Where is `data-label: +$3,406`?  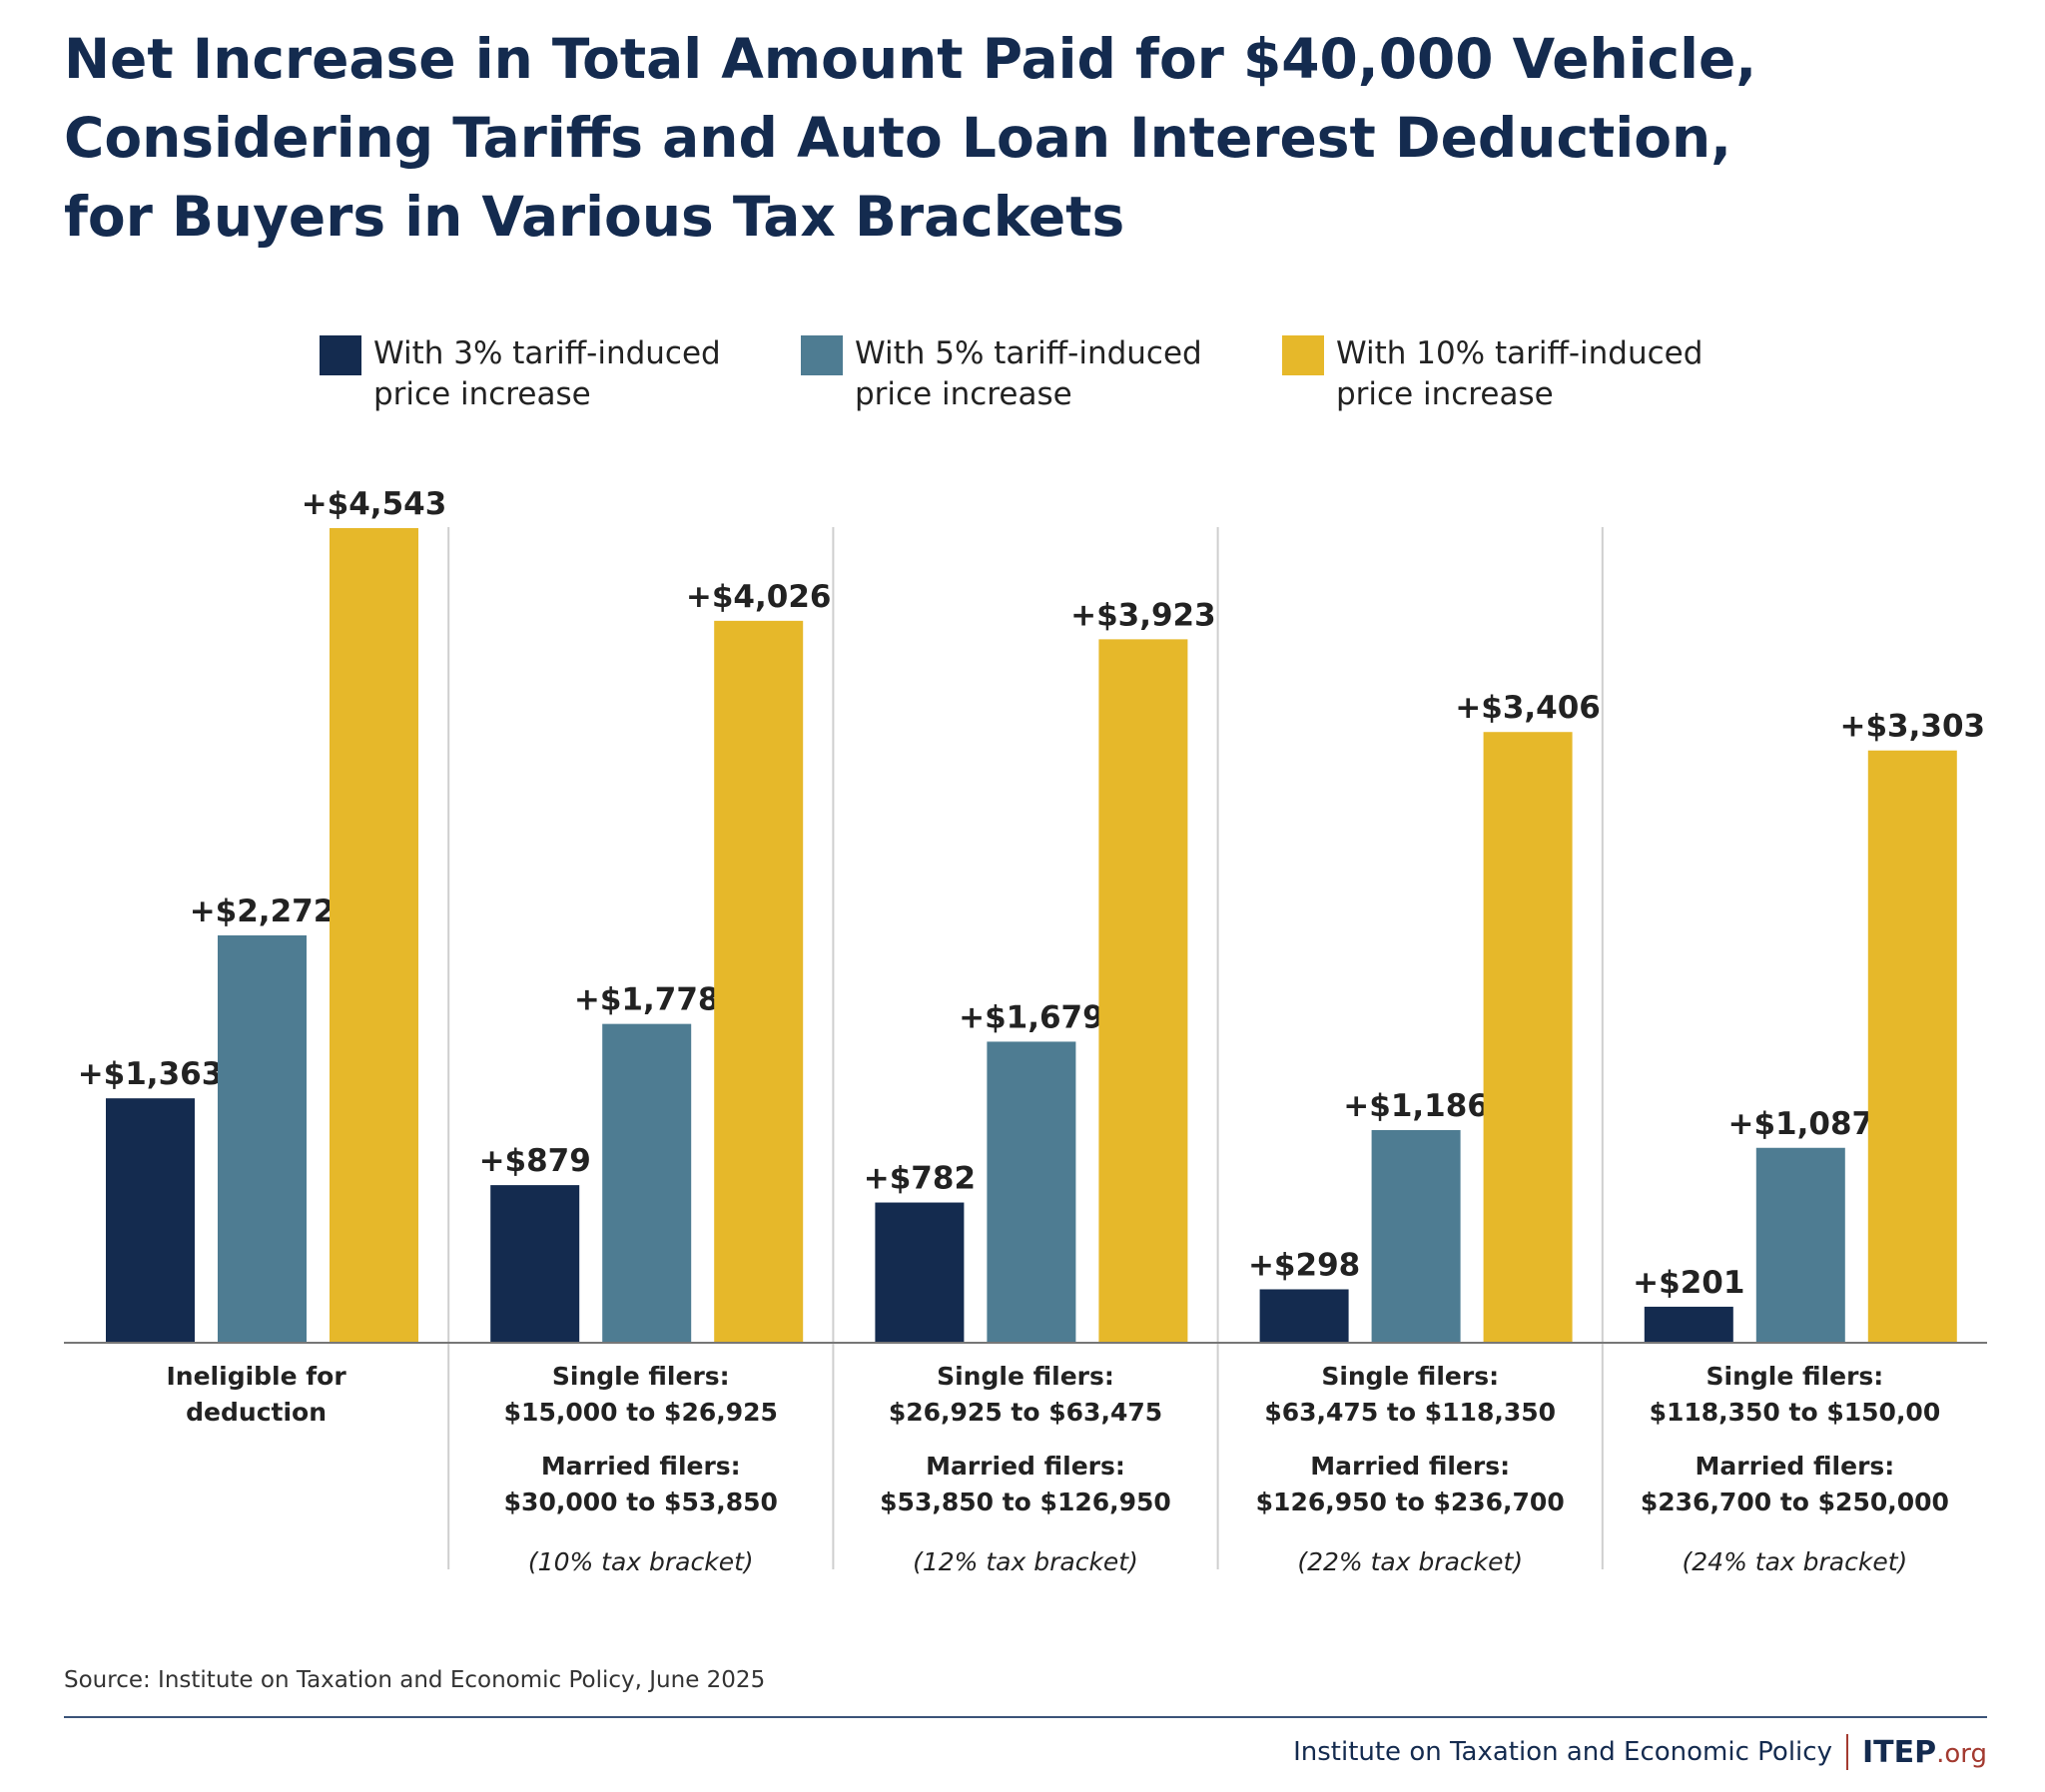 data-label: +$3,406 is located at coordinates (1528, 708).